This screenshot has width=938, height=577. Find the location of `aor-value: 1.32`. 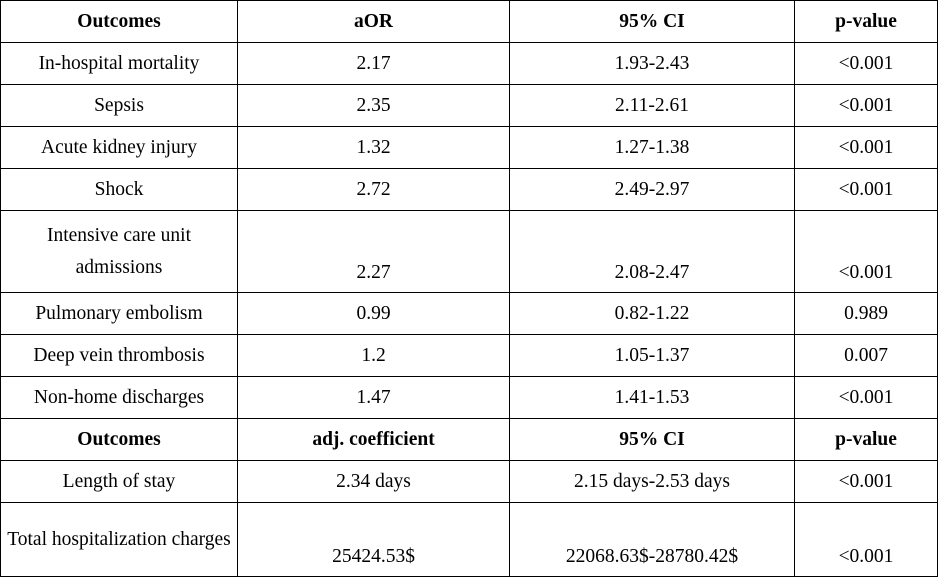

aor-value: 1.32 is located at coordinates (373, 147).